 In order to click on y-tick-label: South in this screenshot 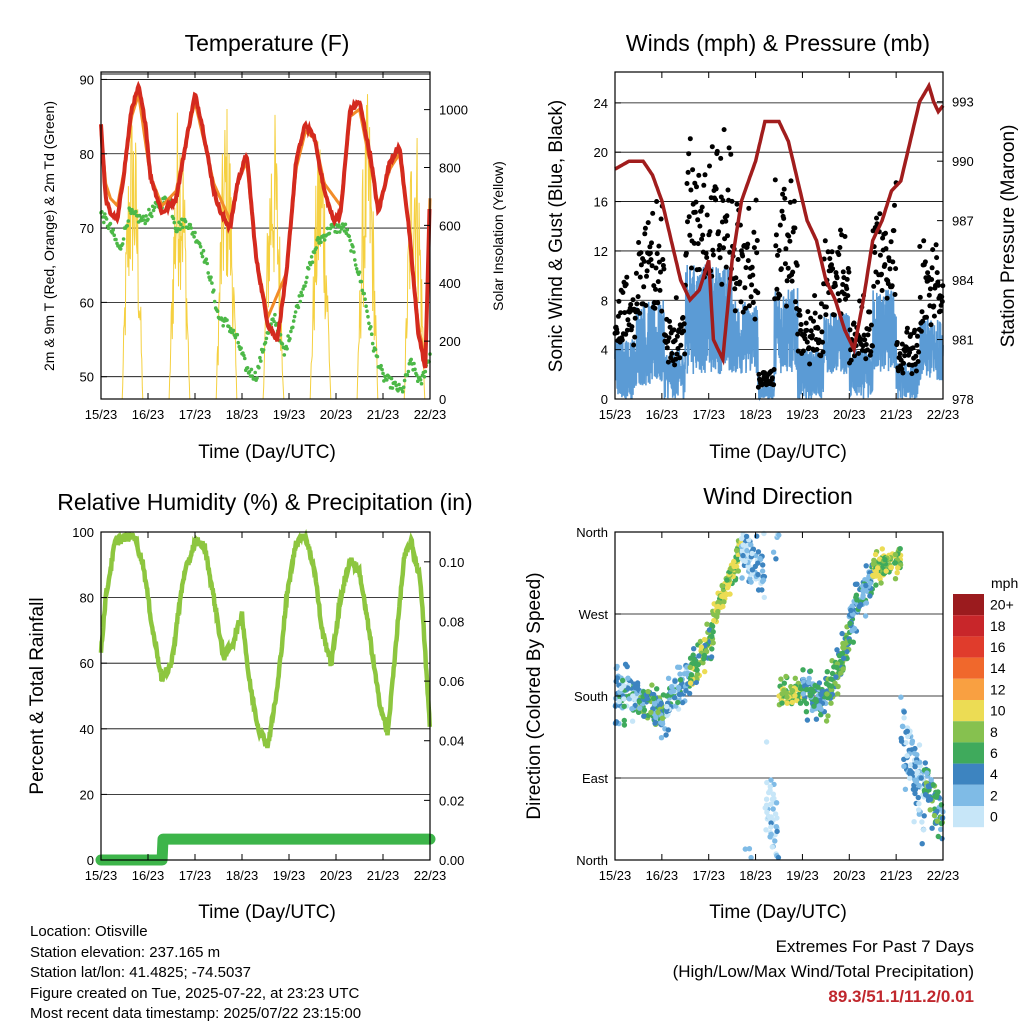, I will do `click(591, 696)`.